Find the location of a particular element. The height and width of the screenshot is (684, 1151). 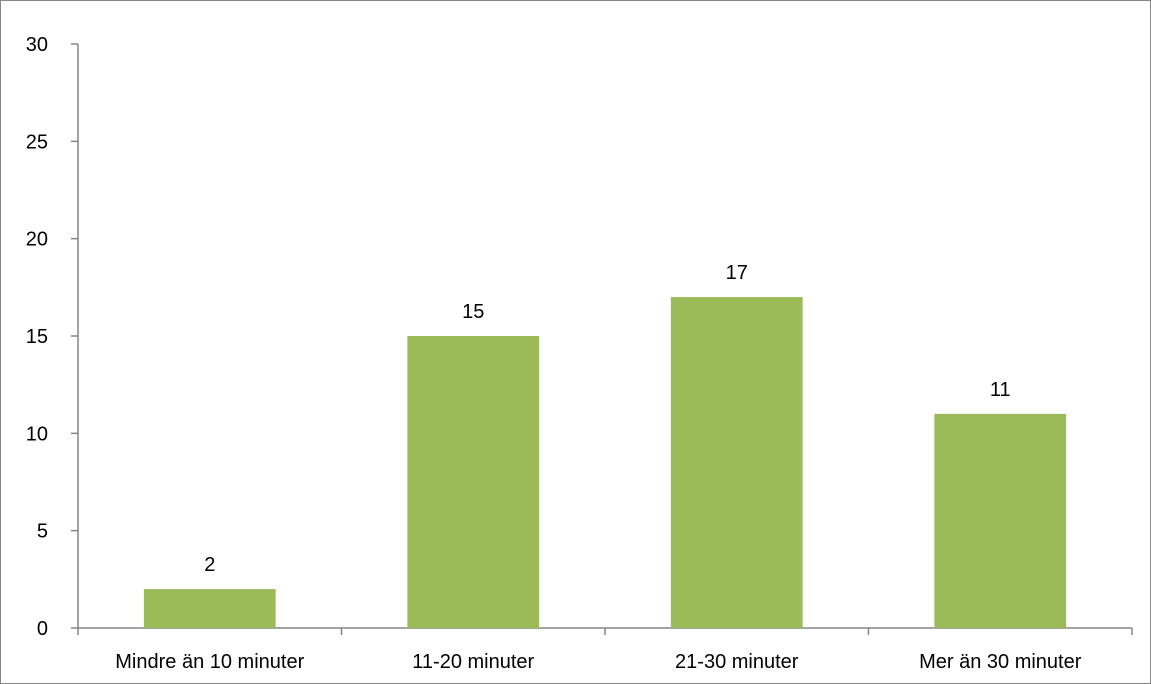

x-tick-label: Mindre än 10 minuter is located at coordinates (209, 662).